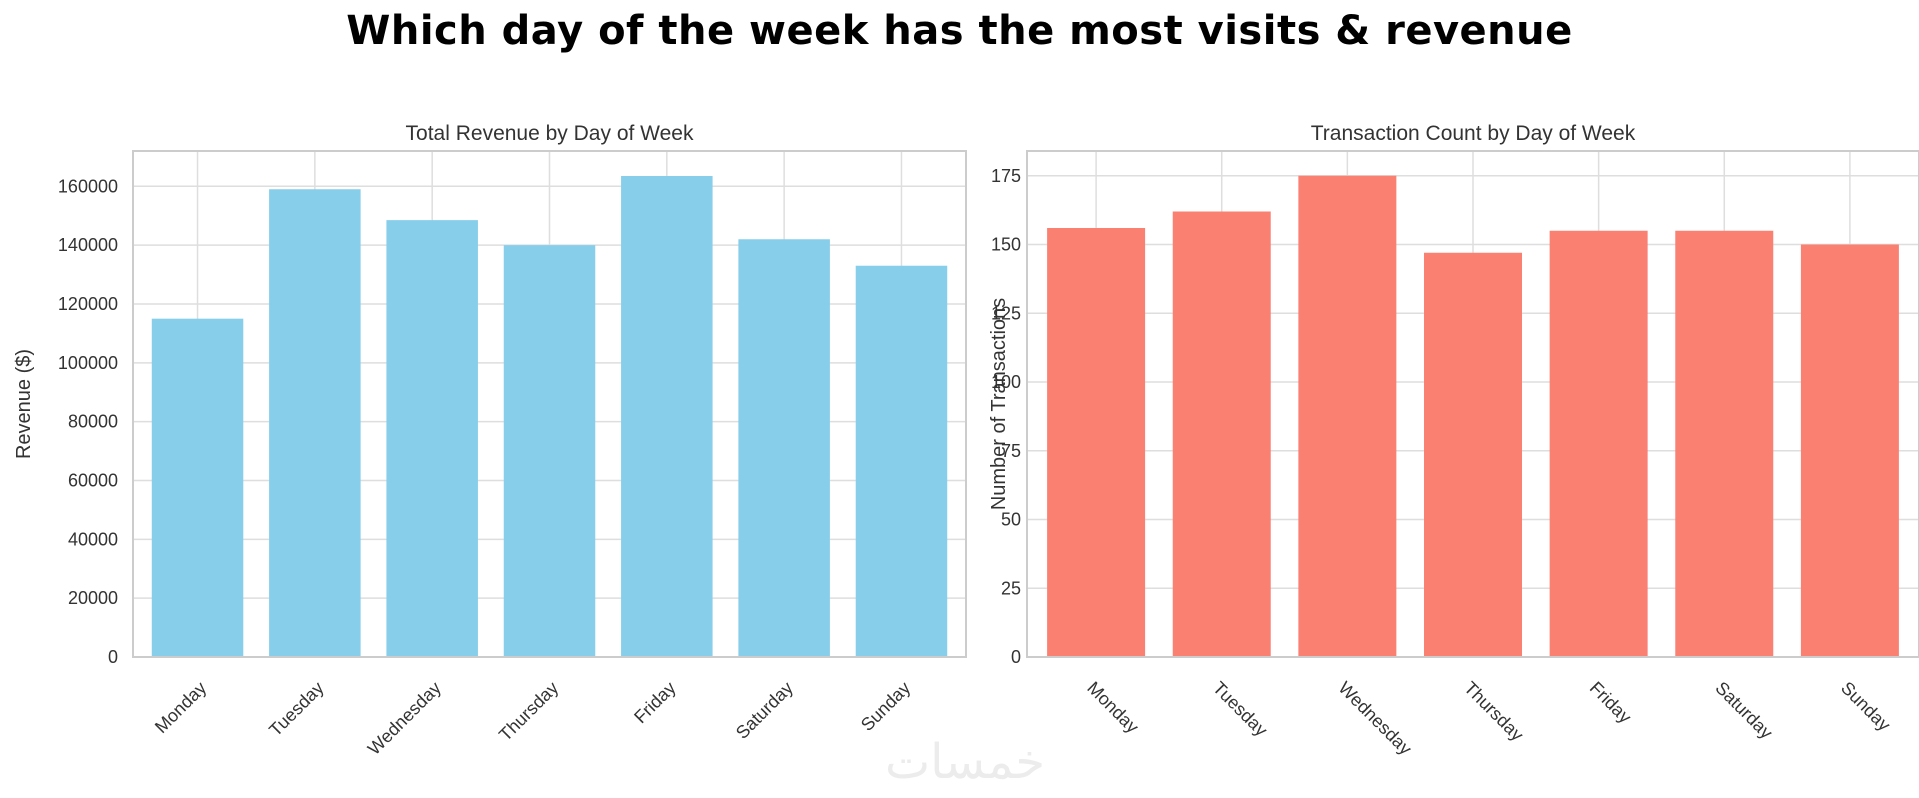  What do you see at coordinates (1006, 382) in the screenshot?
I see `y-tick-label: 100` at bounding box center [1006, 382].